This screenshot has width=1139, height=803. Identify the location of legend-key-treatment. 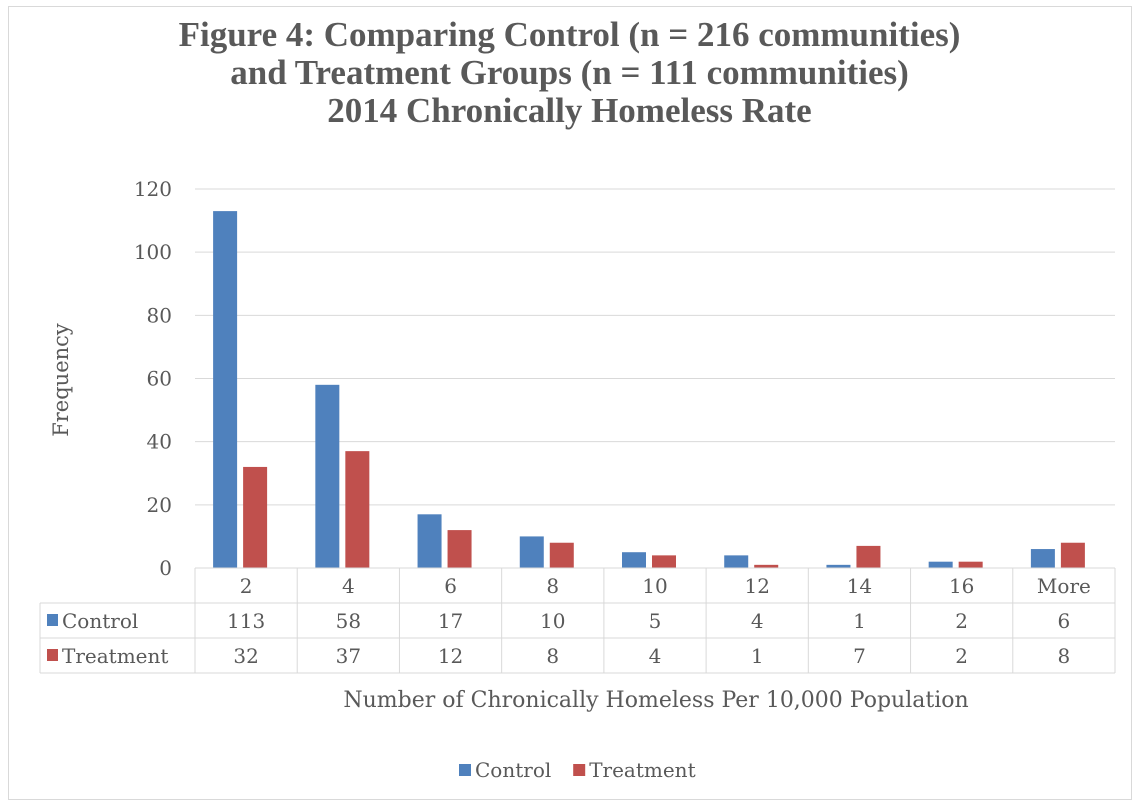
(579, 770).